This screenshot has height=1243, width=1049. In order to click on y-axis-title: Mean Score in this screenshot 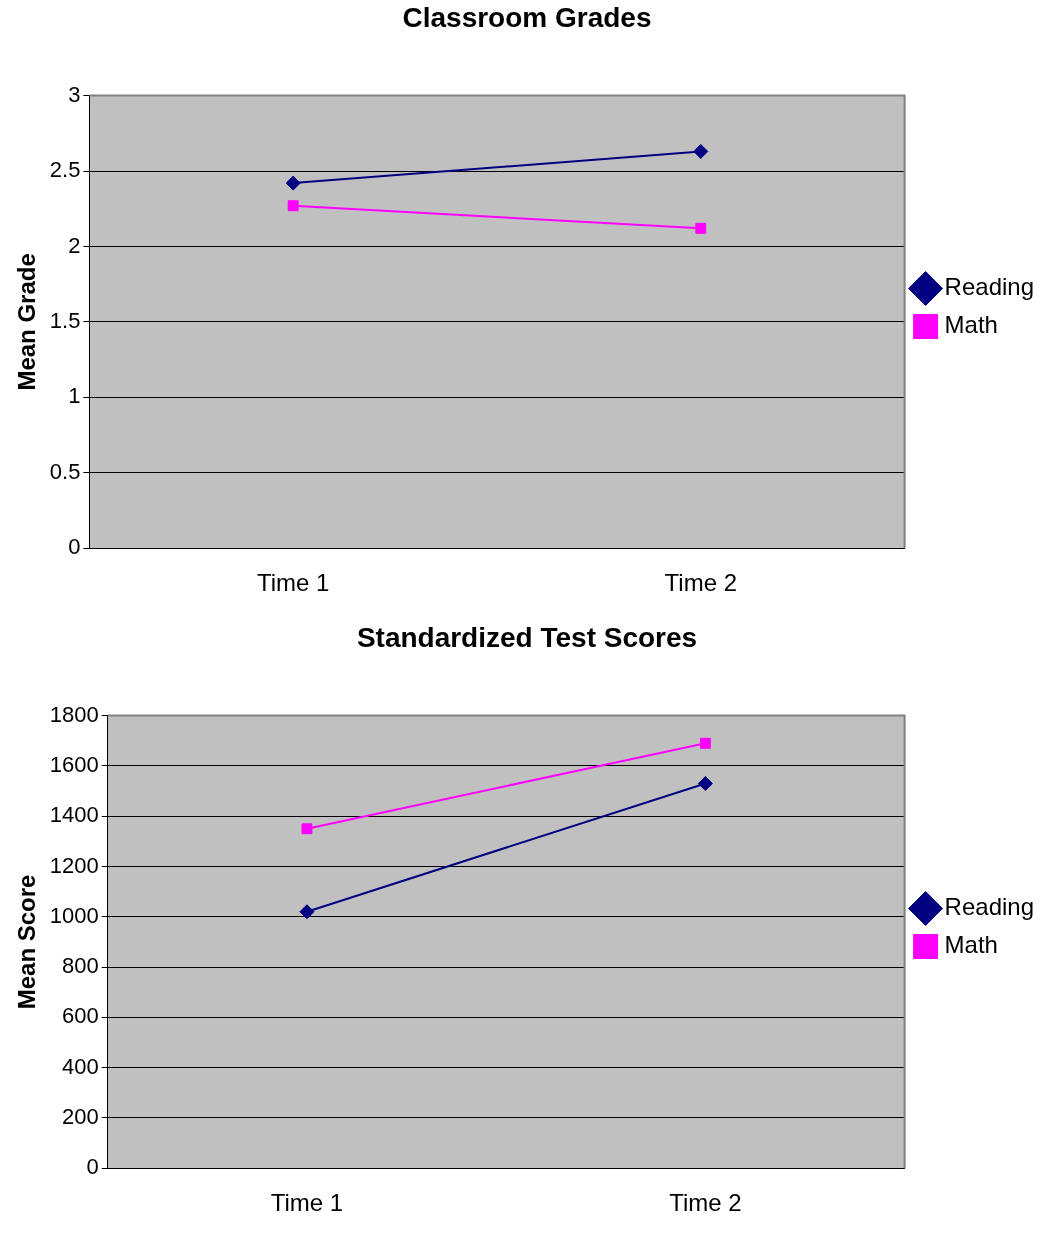, I will do `click(27, 942)`.